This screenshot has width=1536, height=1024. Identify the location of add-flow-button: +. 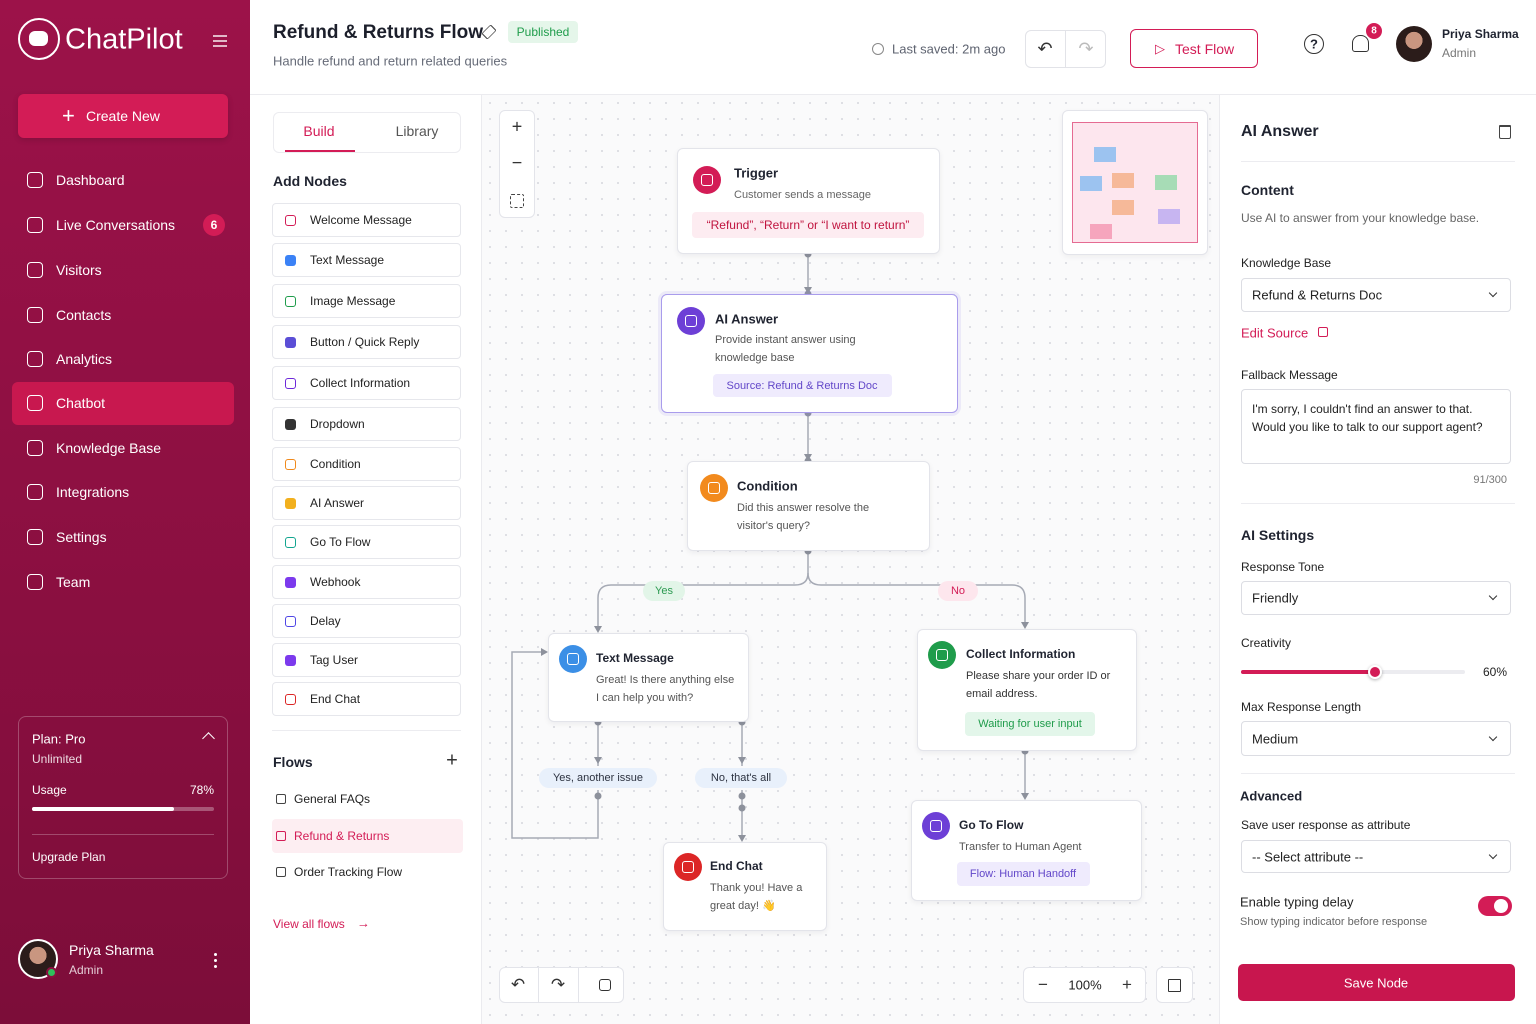
(452, 760).